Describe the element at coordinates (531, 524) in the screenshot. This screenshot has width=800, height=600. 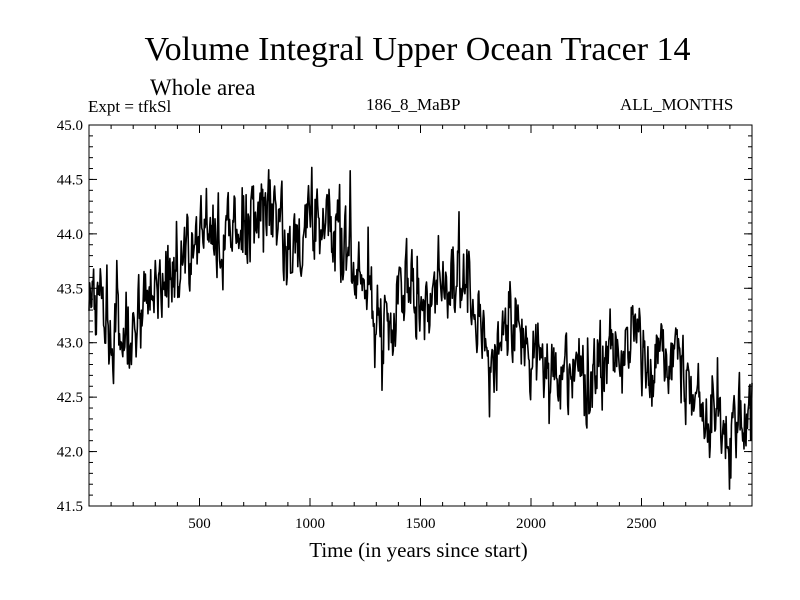
I see `x-tick-label: 2000` at that location.